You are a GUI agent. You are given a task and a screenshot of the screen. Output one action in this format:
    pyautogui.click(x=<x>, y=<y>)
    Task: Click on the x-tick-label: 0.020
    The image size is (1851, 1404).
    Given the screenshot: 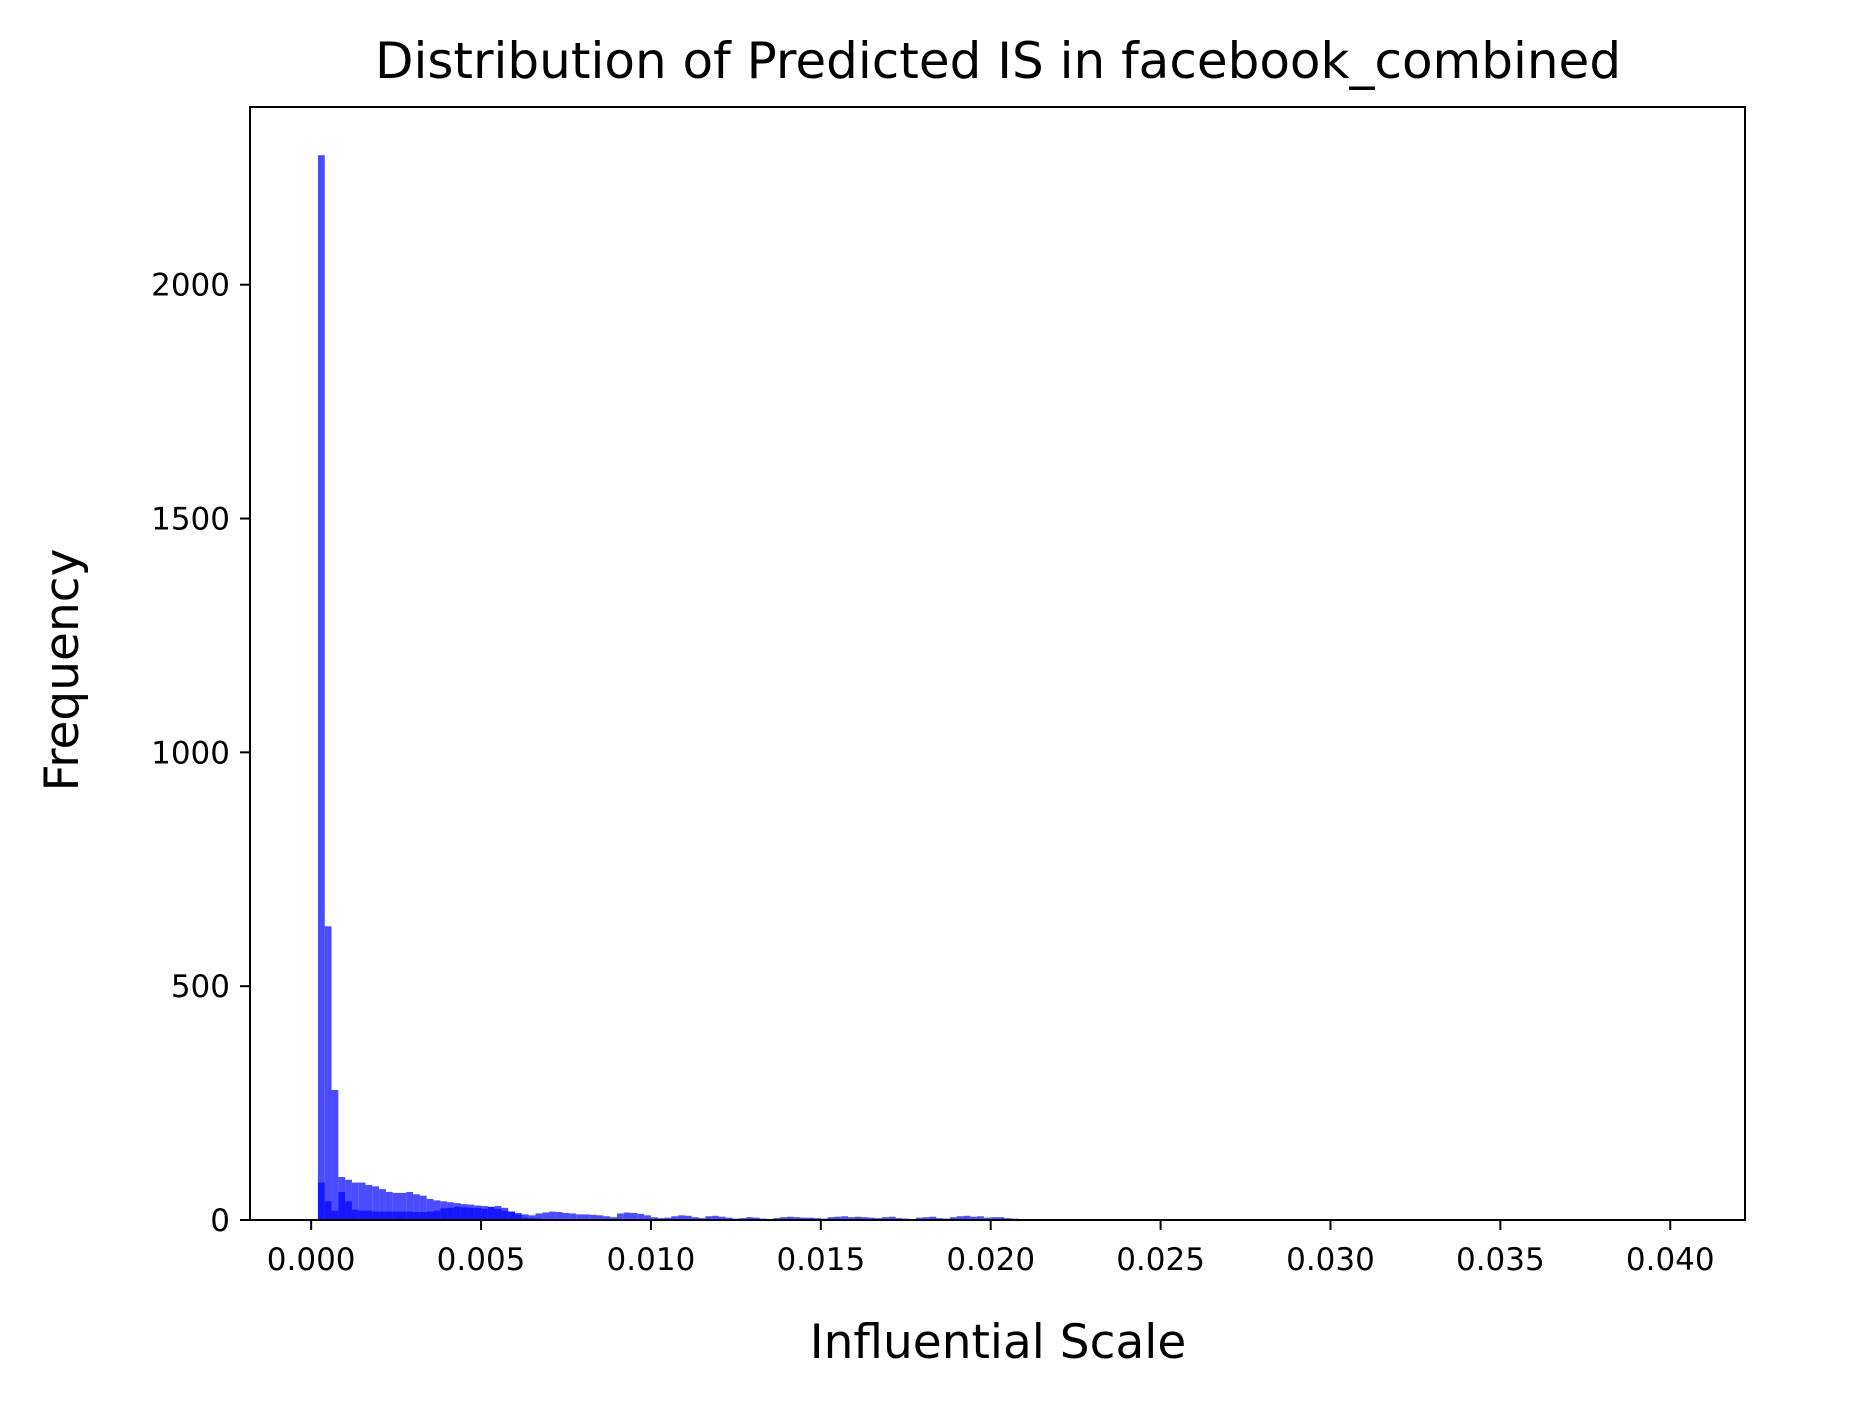 What is the action you would take?
    pyautogui.click(x=990, y=1260)
    